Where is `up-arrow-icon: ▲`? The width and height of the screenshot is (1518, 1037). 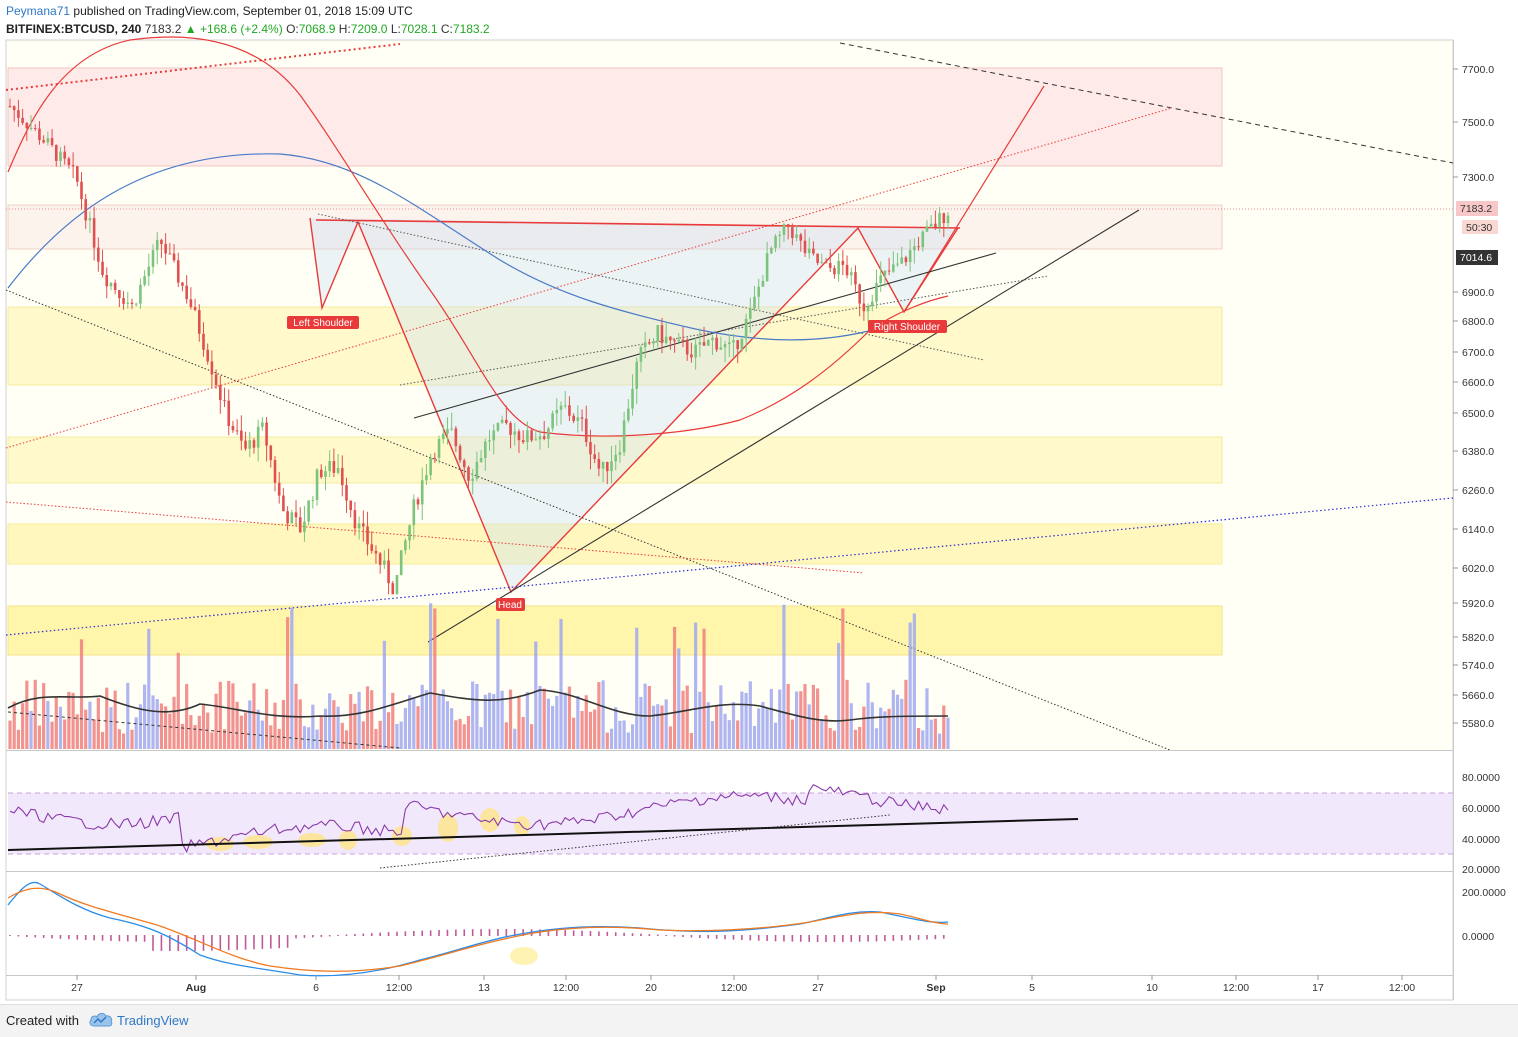 up-arrow-icon: ▲ is located at coordinates (190, 29).